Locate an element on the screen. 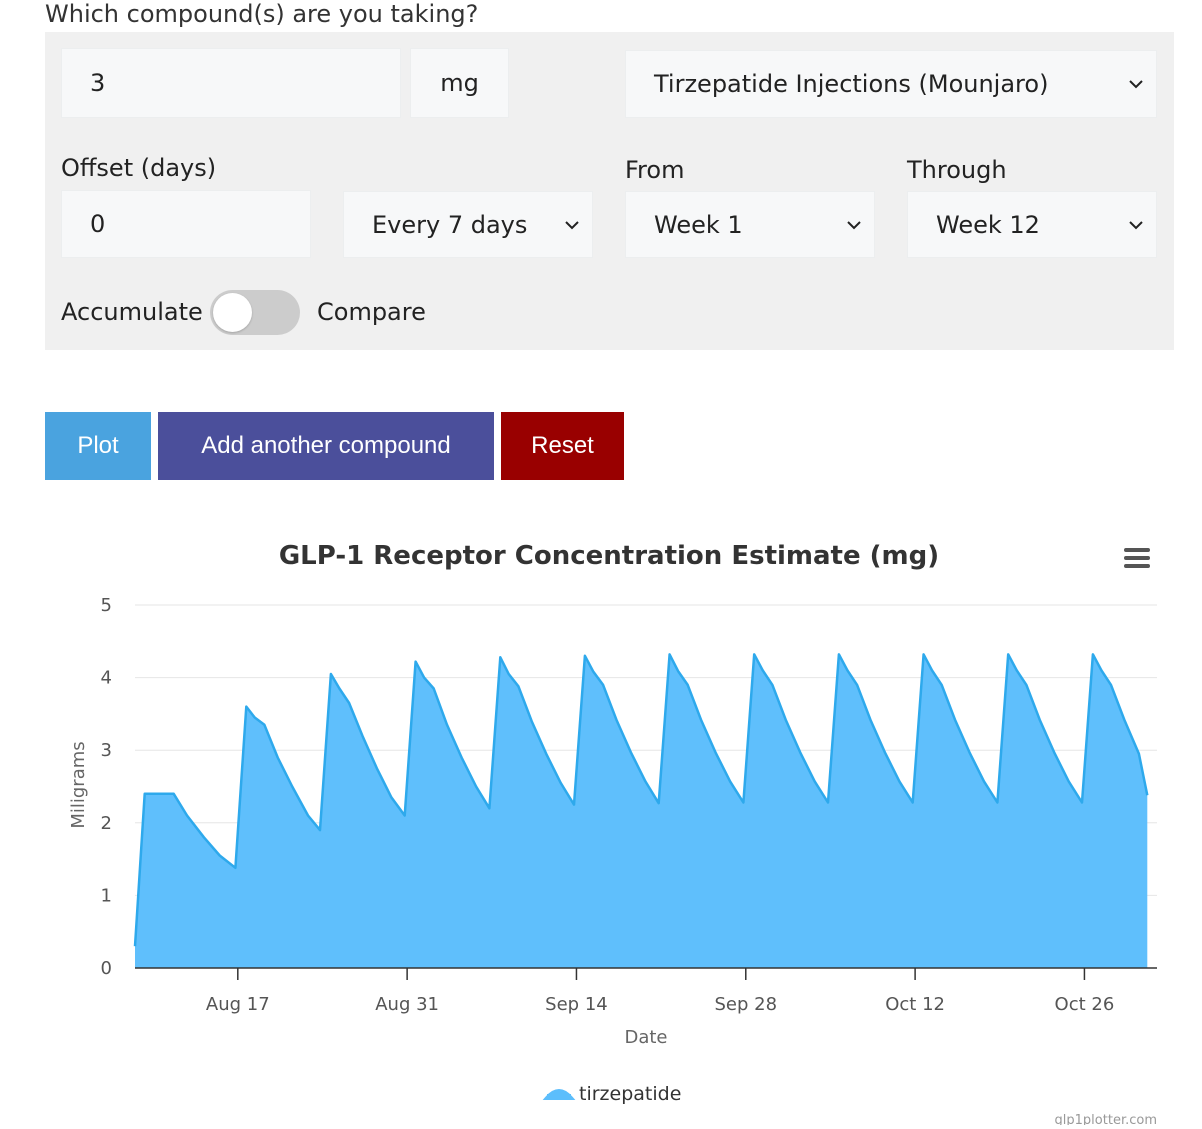  y-tick-label: 5 is located at coordinates (106, 605).